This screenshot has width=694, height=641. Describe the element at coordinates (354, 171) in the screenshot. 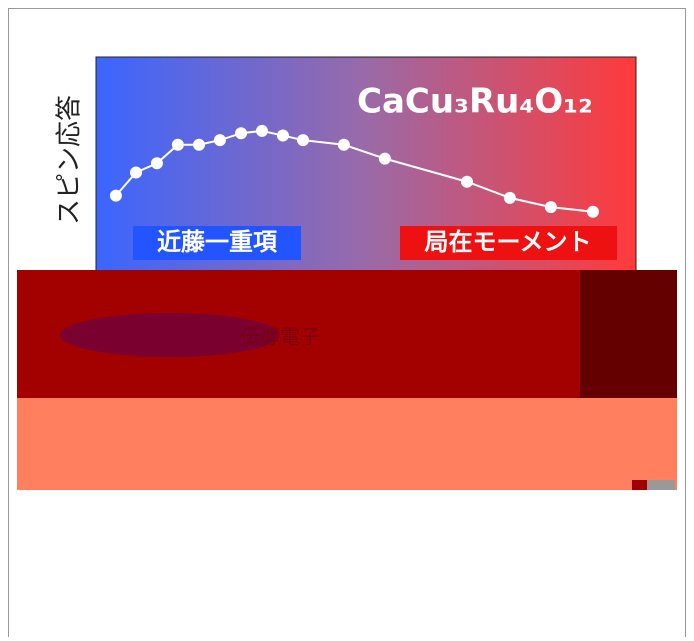

I see `data-line` at that location.